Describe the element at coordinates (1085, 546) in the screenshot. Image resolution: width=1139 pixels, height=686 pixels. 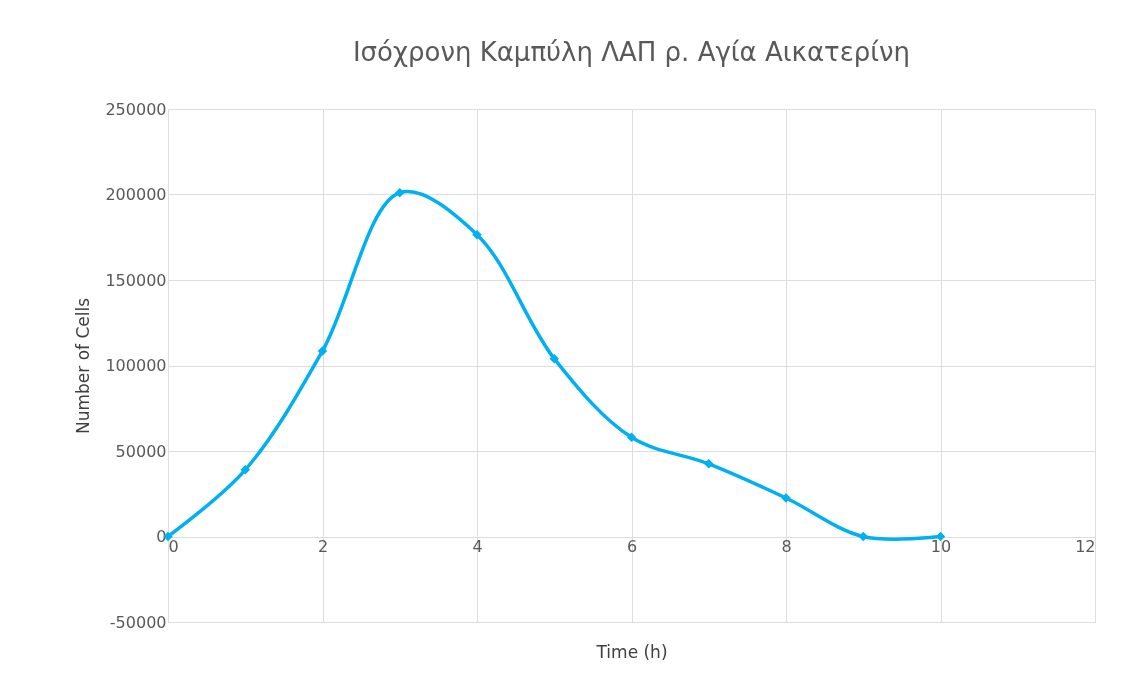
I see `x-tick-label: 12` at that location.